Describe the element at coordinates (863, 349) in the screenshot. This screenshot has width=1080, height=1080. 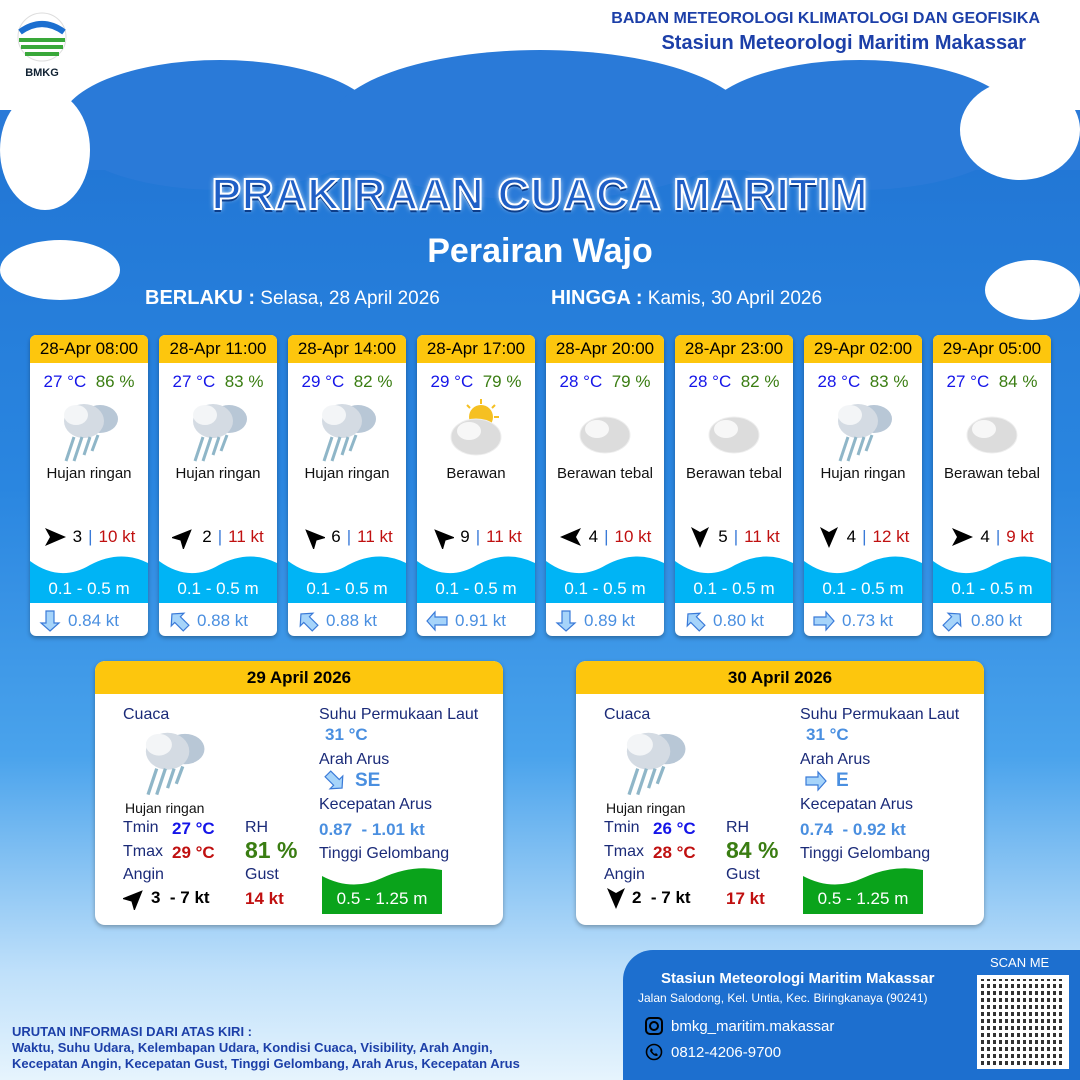
I see `forecast-time: 29-Apr 02:00` at that location.